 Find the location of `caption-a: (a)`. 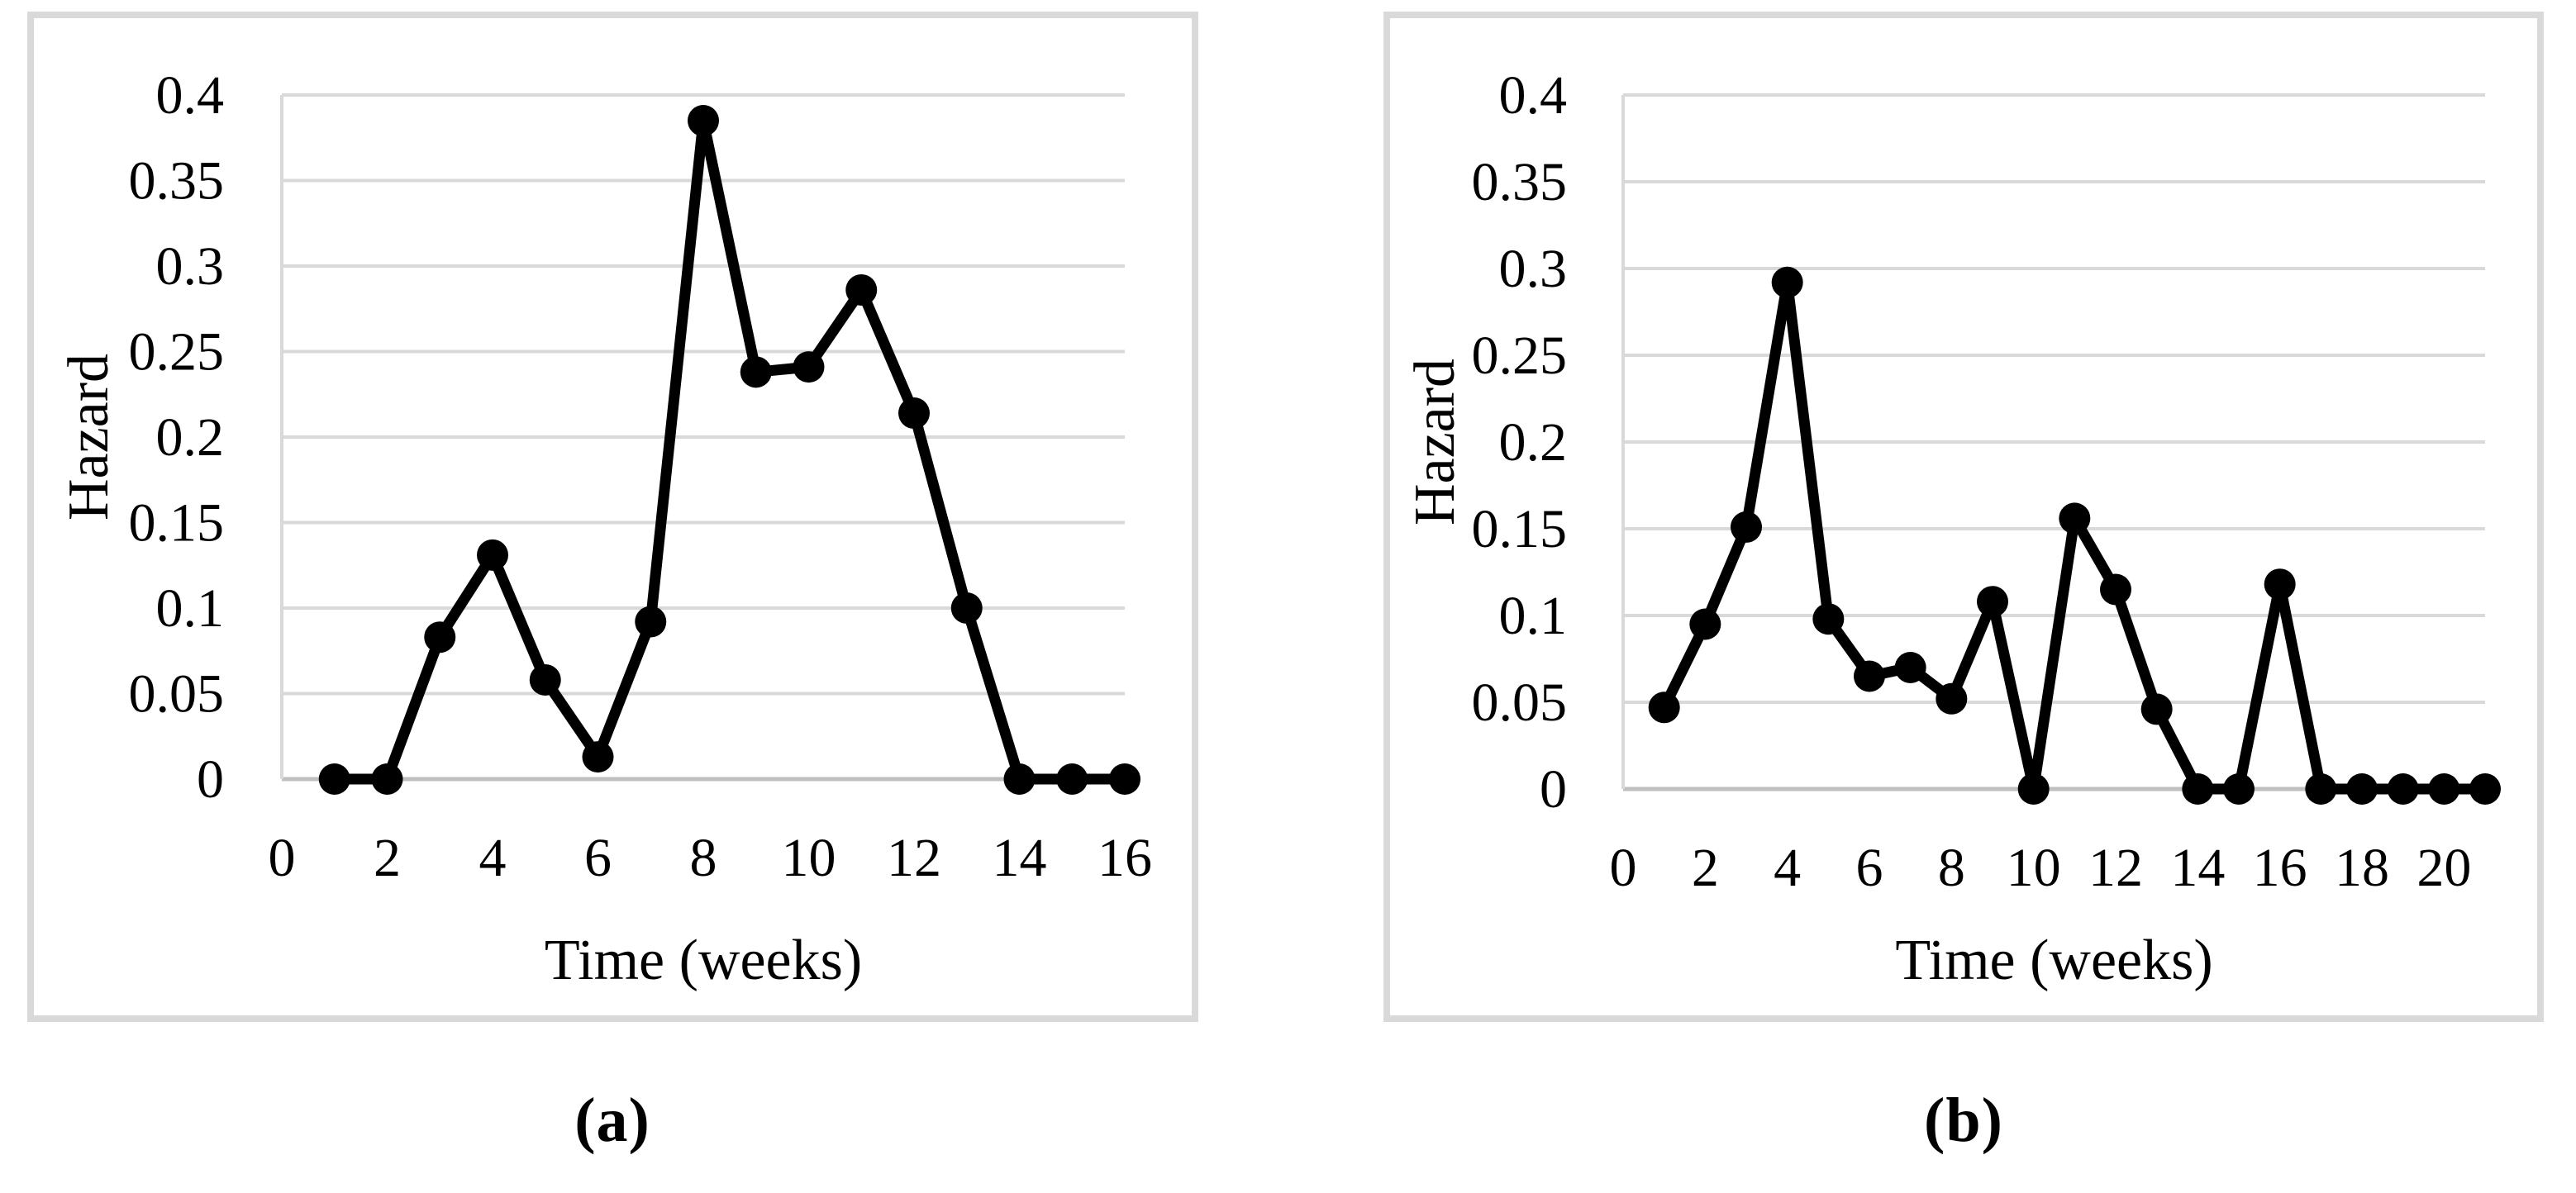

caption-a: (a) is located at coordinates (612, 1120).